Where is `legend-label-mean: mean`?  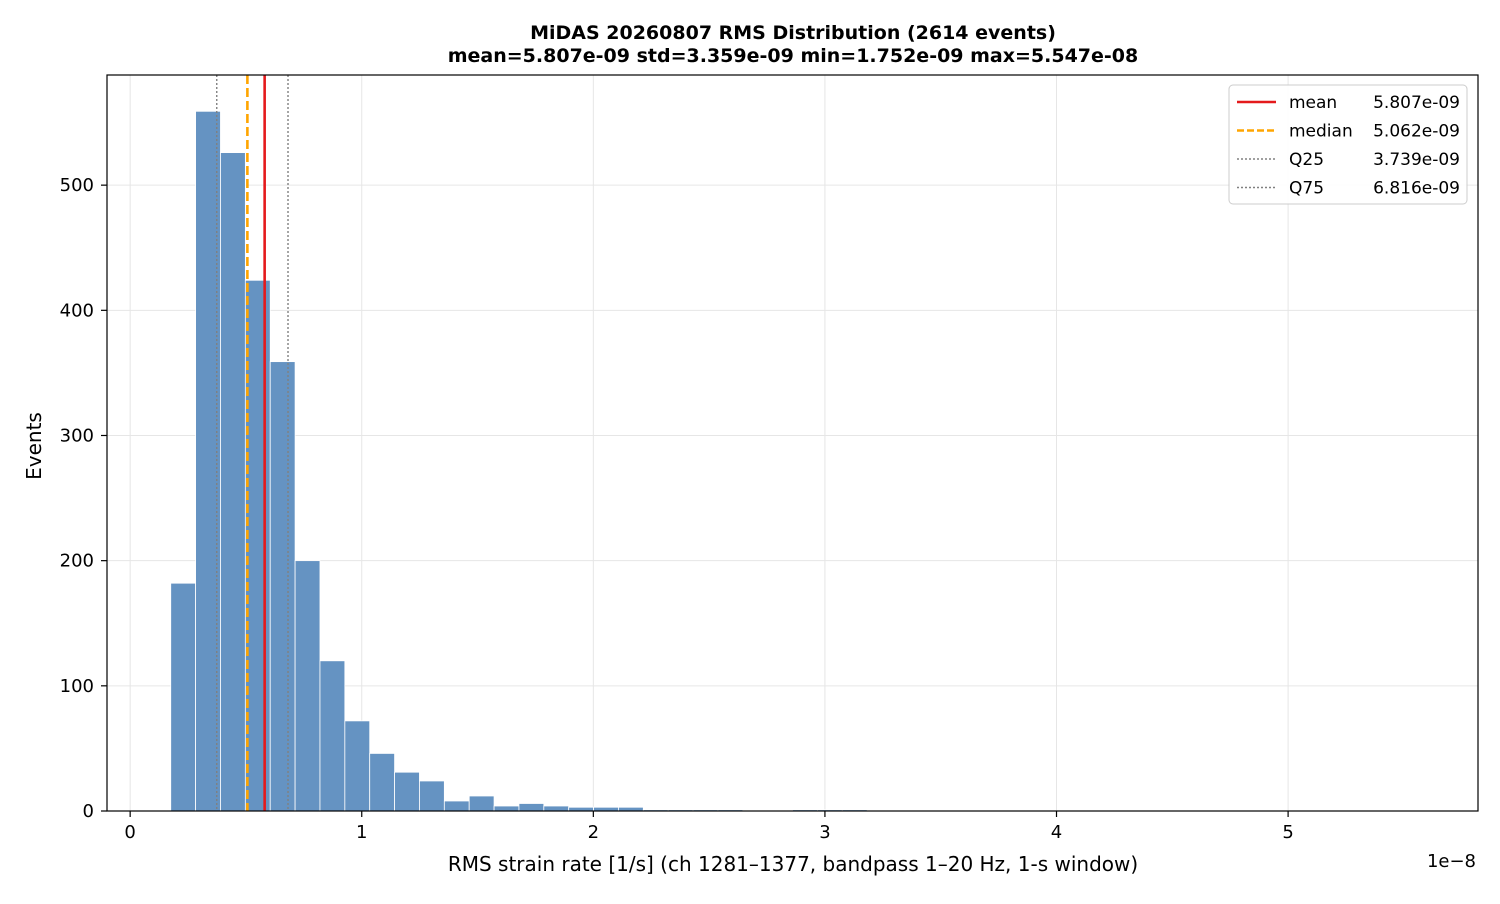
legend-label-mean: mean is located at coordinates (1313, 103).